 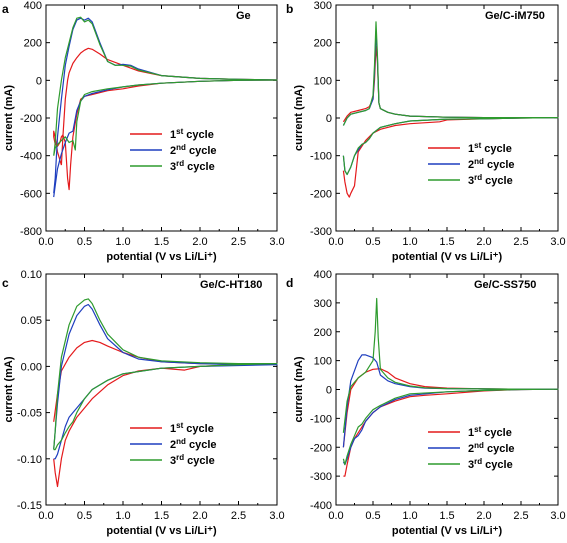 I want to click on panel-title: Ge, so click(x=243, y=16).